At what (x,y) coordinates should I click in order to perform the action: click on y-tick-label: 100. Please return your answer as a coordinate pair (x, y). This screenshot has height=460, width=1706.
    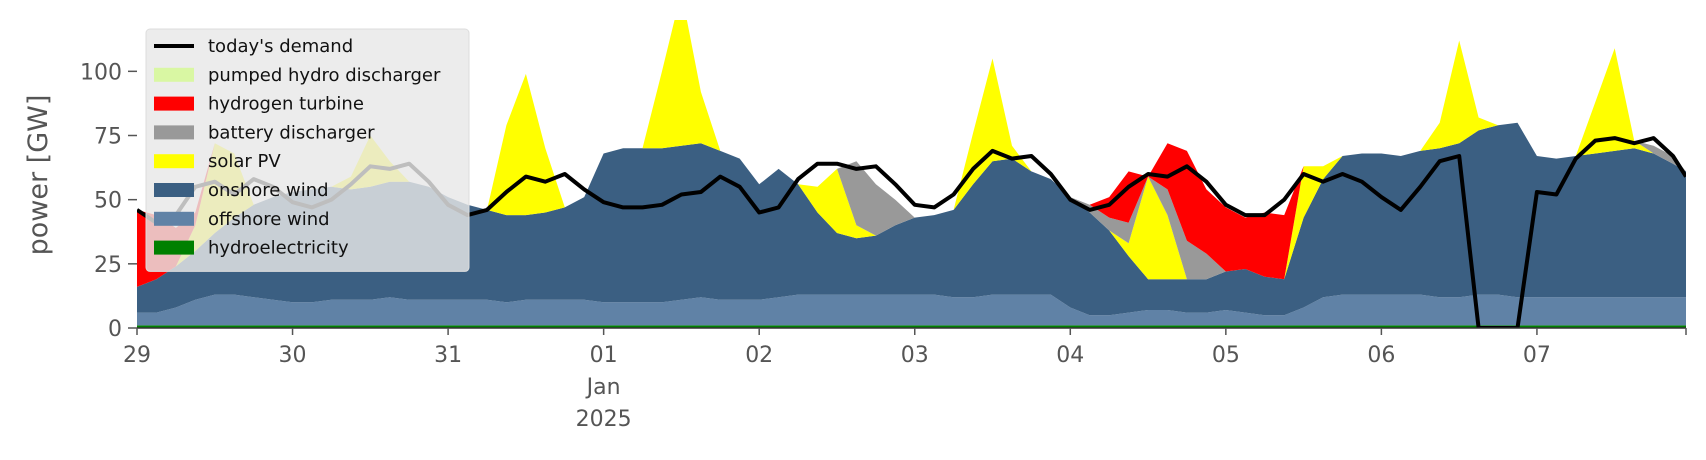
    Looking at the image, I should click on (101, 72).